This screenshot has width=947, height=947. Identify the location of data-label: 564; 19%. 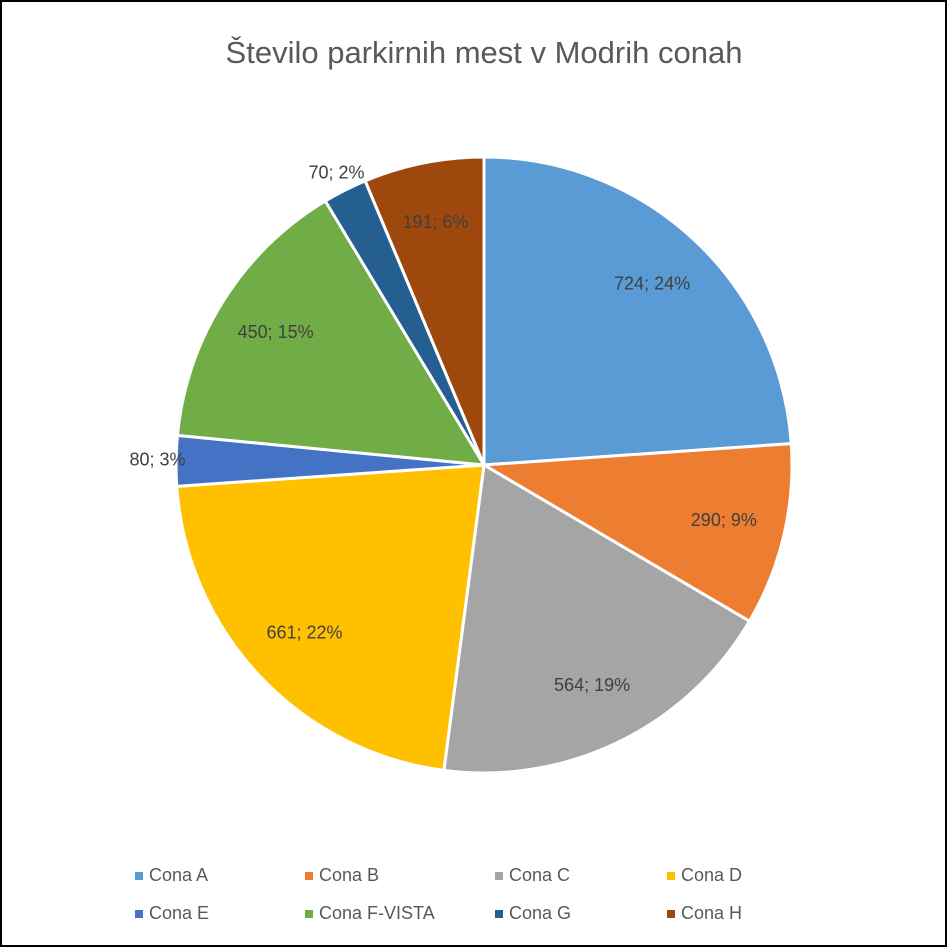
(592, 685).